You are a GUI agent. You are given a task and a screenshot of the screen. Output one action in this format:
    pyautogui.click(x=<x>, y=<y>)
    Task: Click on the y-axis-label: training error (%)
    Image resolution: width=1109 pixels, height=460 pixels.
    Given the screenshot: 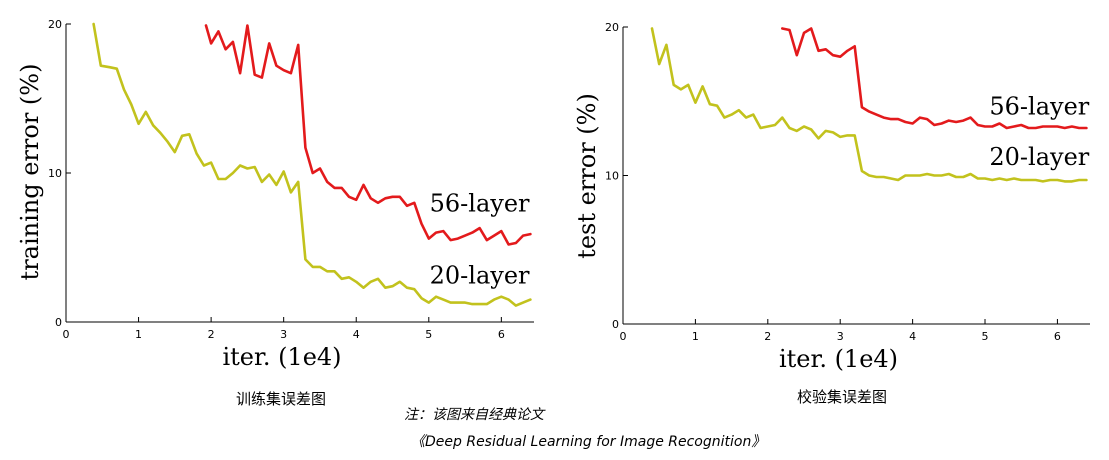 What is the action you would take?
    pyautogui.click(x=30, y=172)
    